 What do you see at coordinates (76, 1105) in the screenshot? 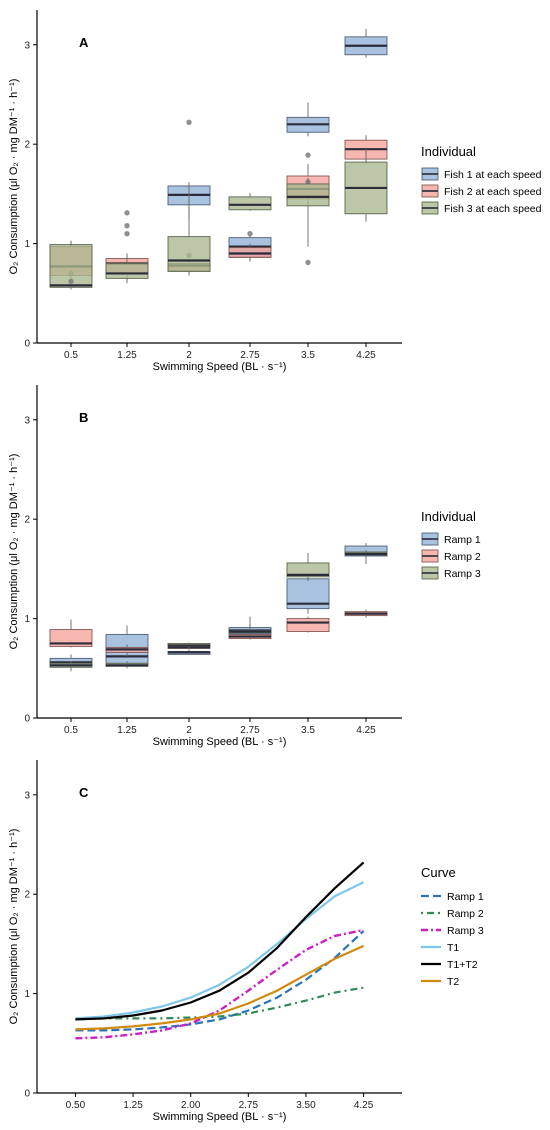
I see `x-tick-label: 0.50` at bounding box center [76, 1105].